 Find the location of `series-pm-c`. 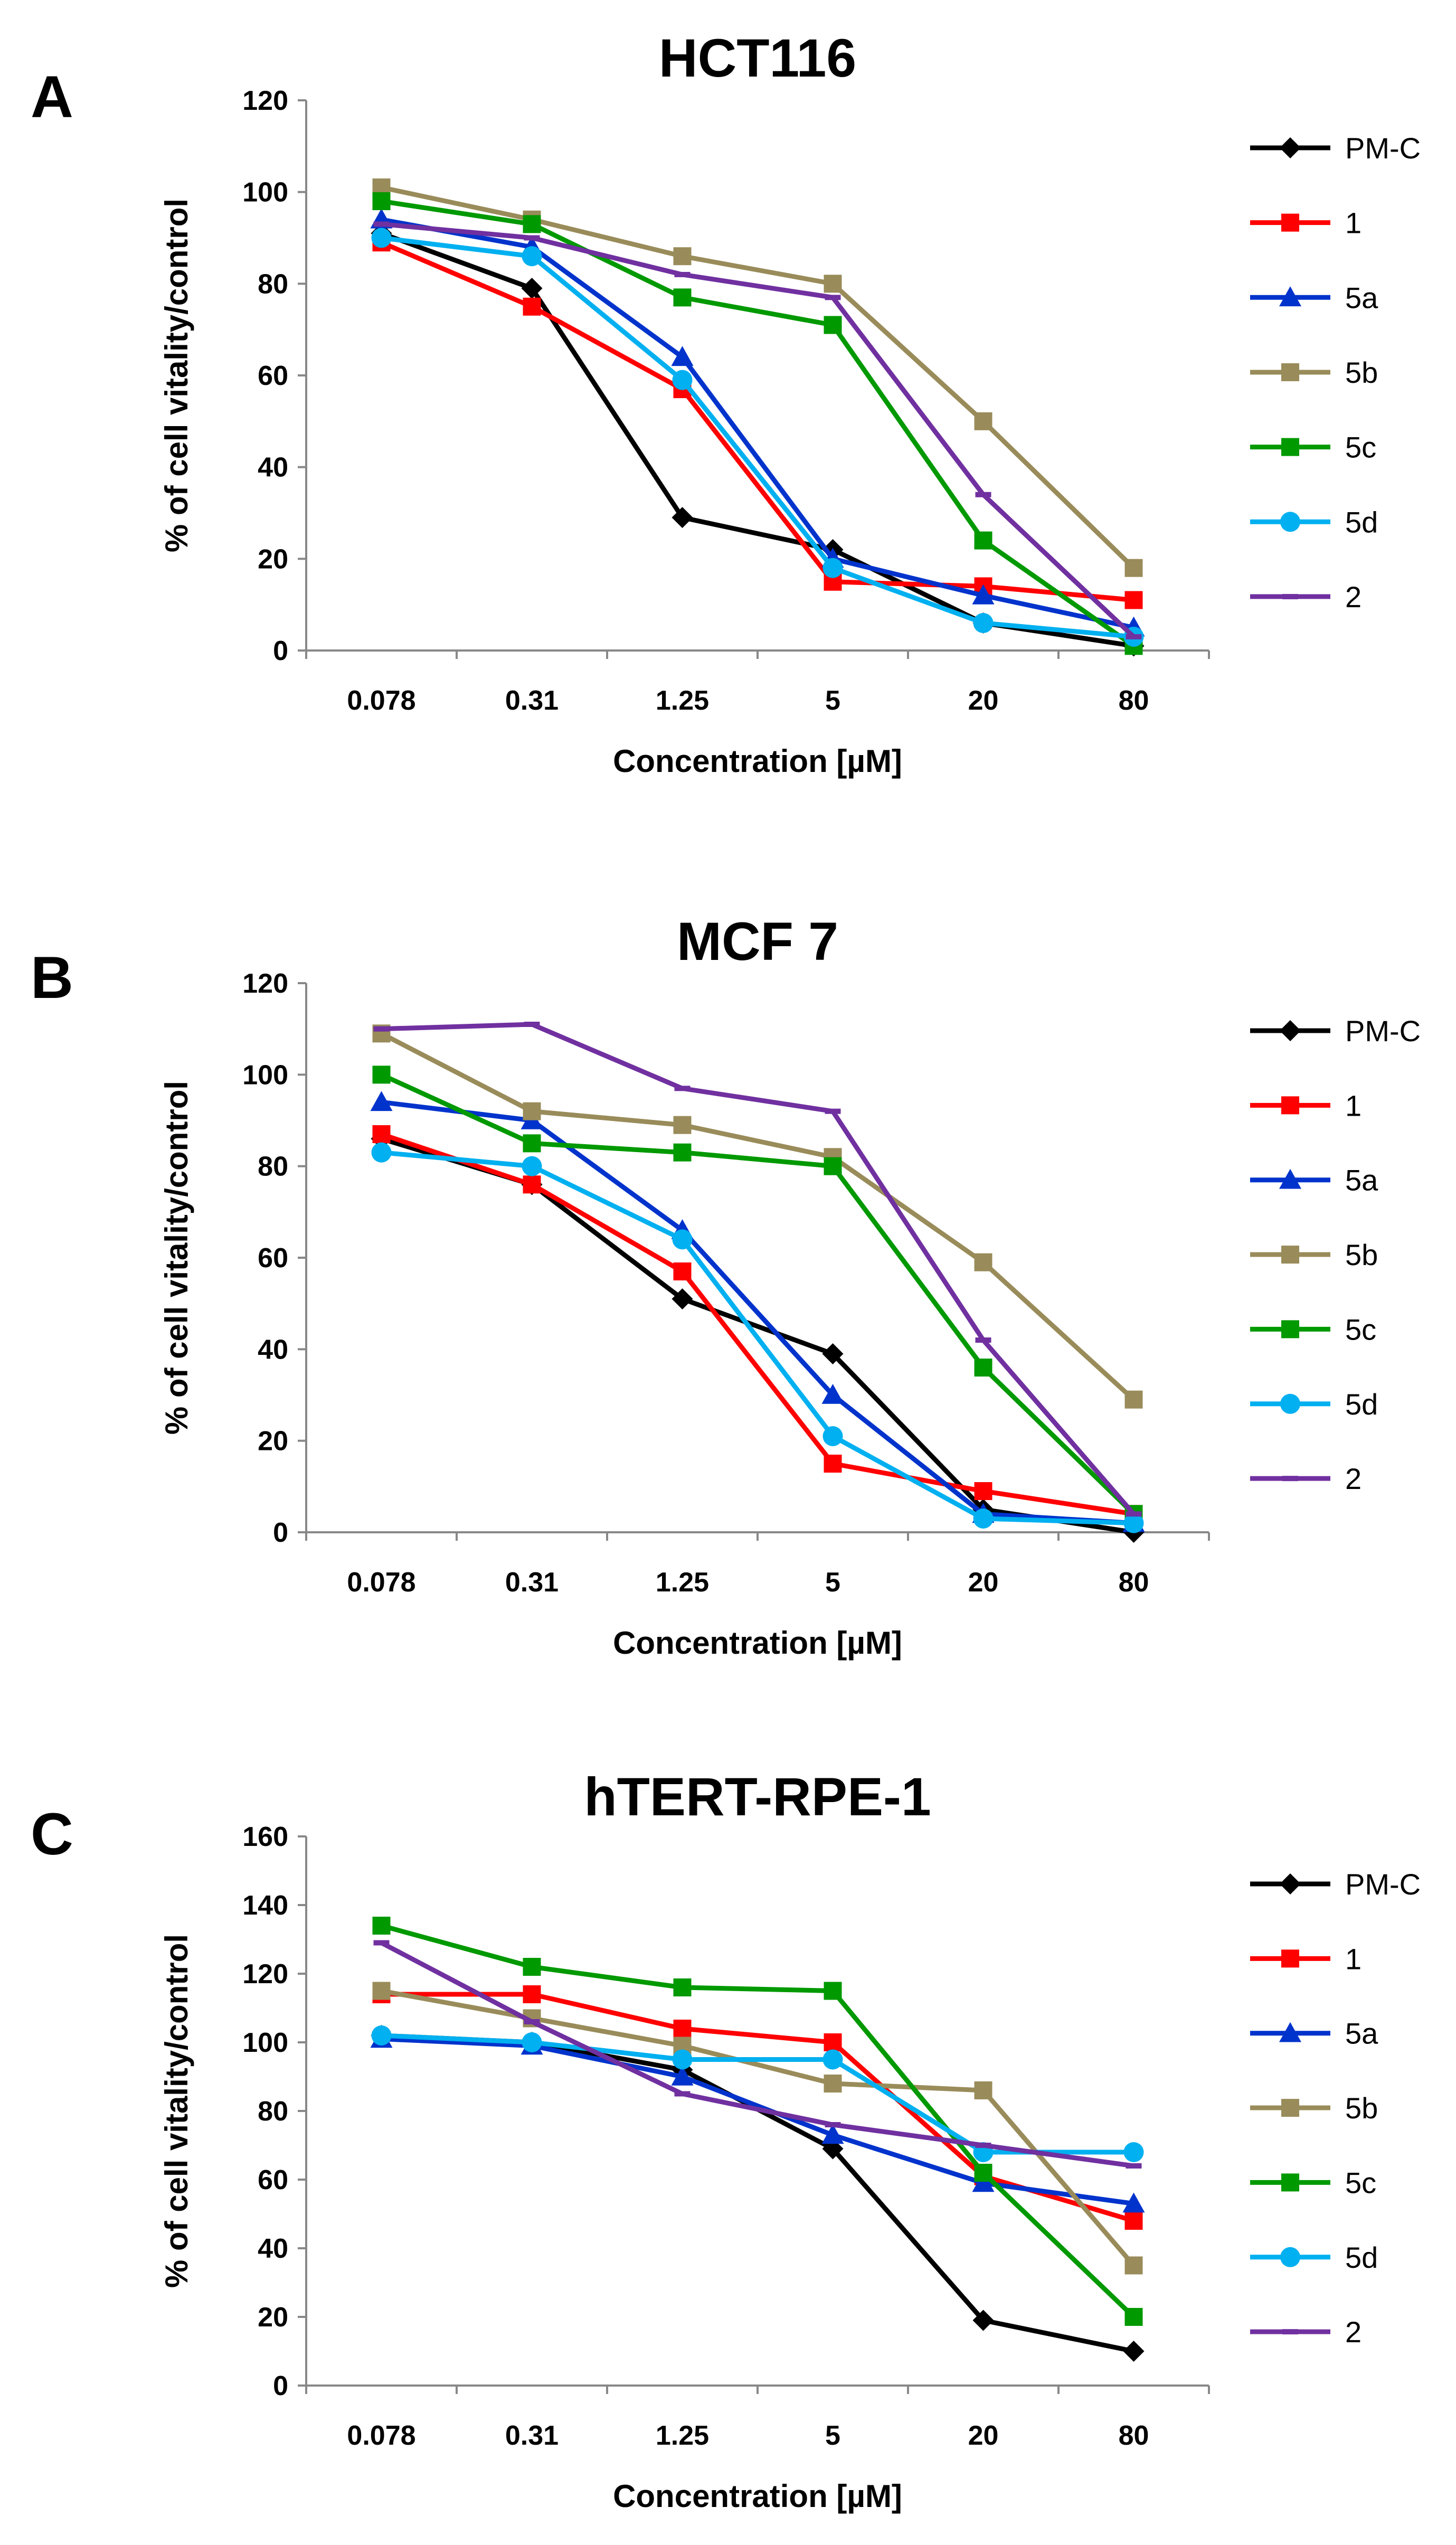

series-pm-c is located at coordinates (758, 2193).